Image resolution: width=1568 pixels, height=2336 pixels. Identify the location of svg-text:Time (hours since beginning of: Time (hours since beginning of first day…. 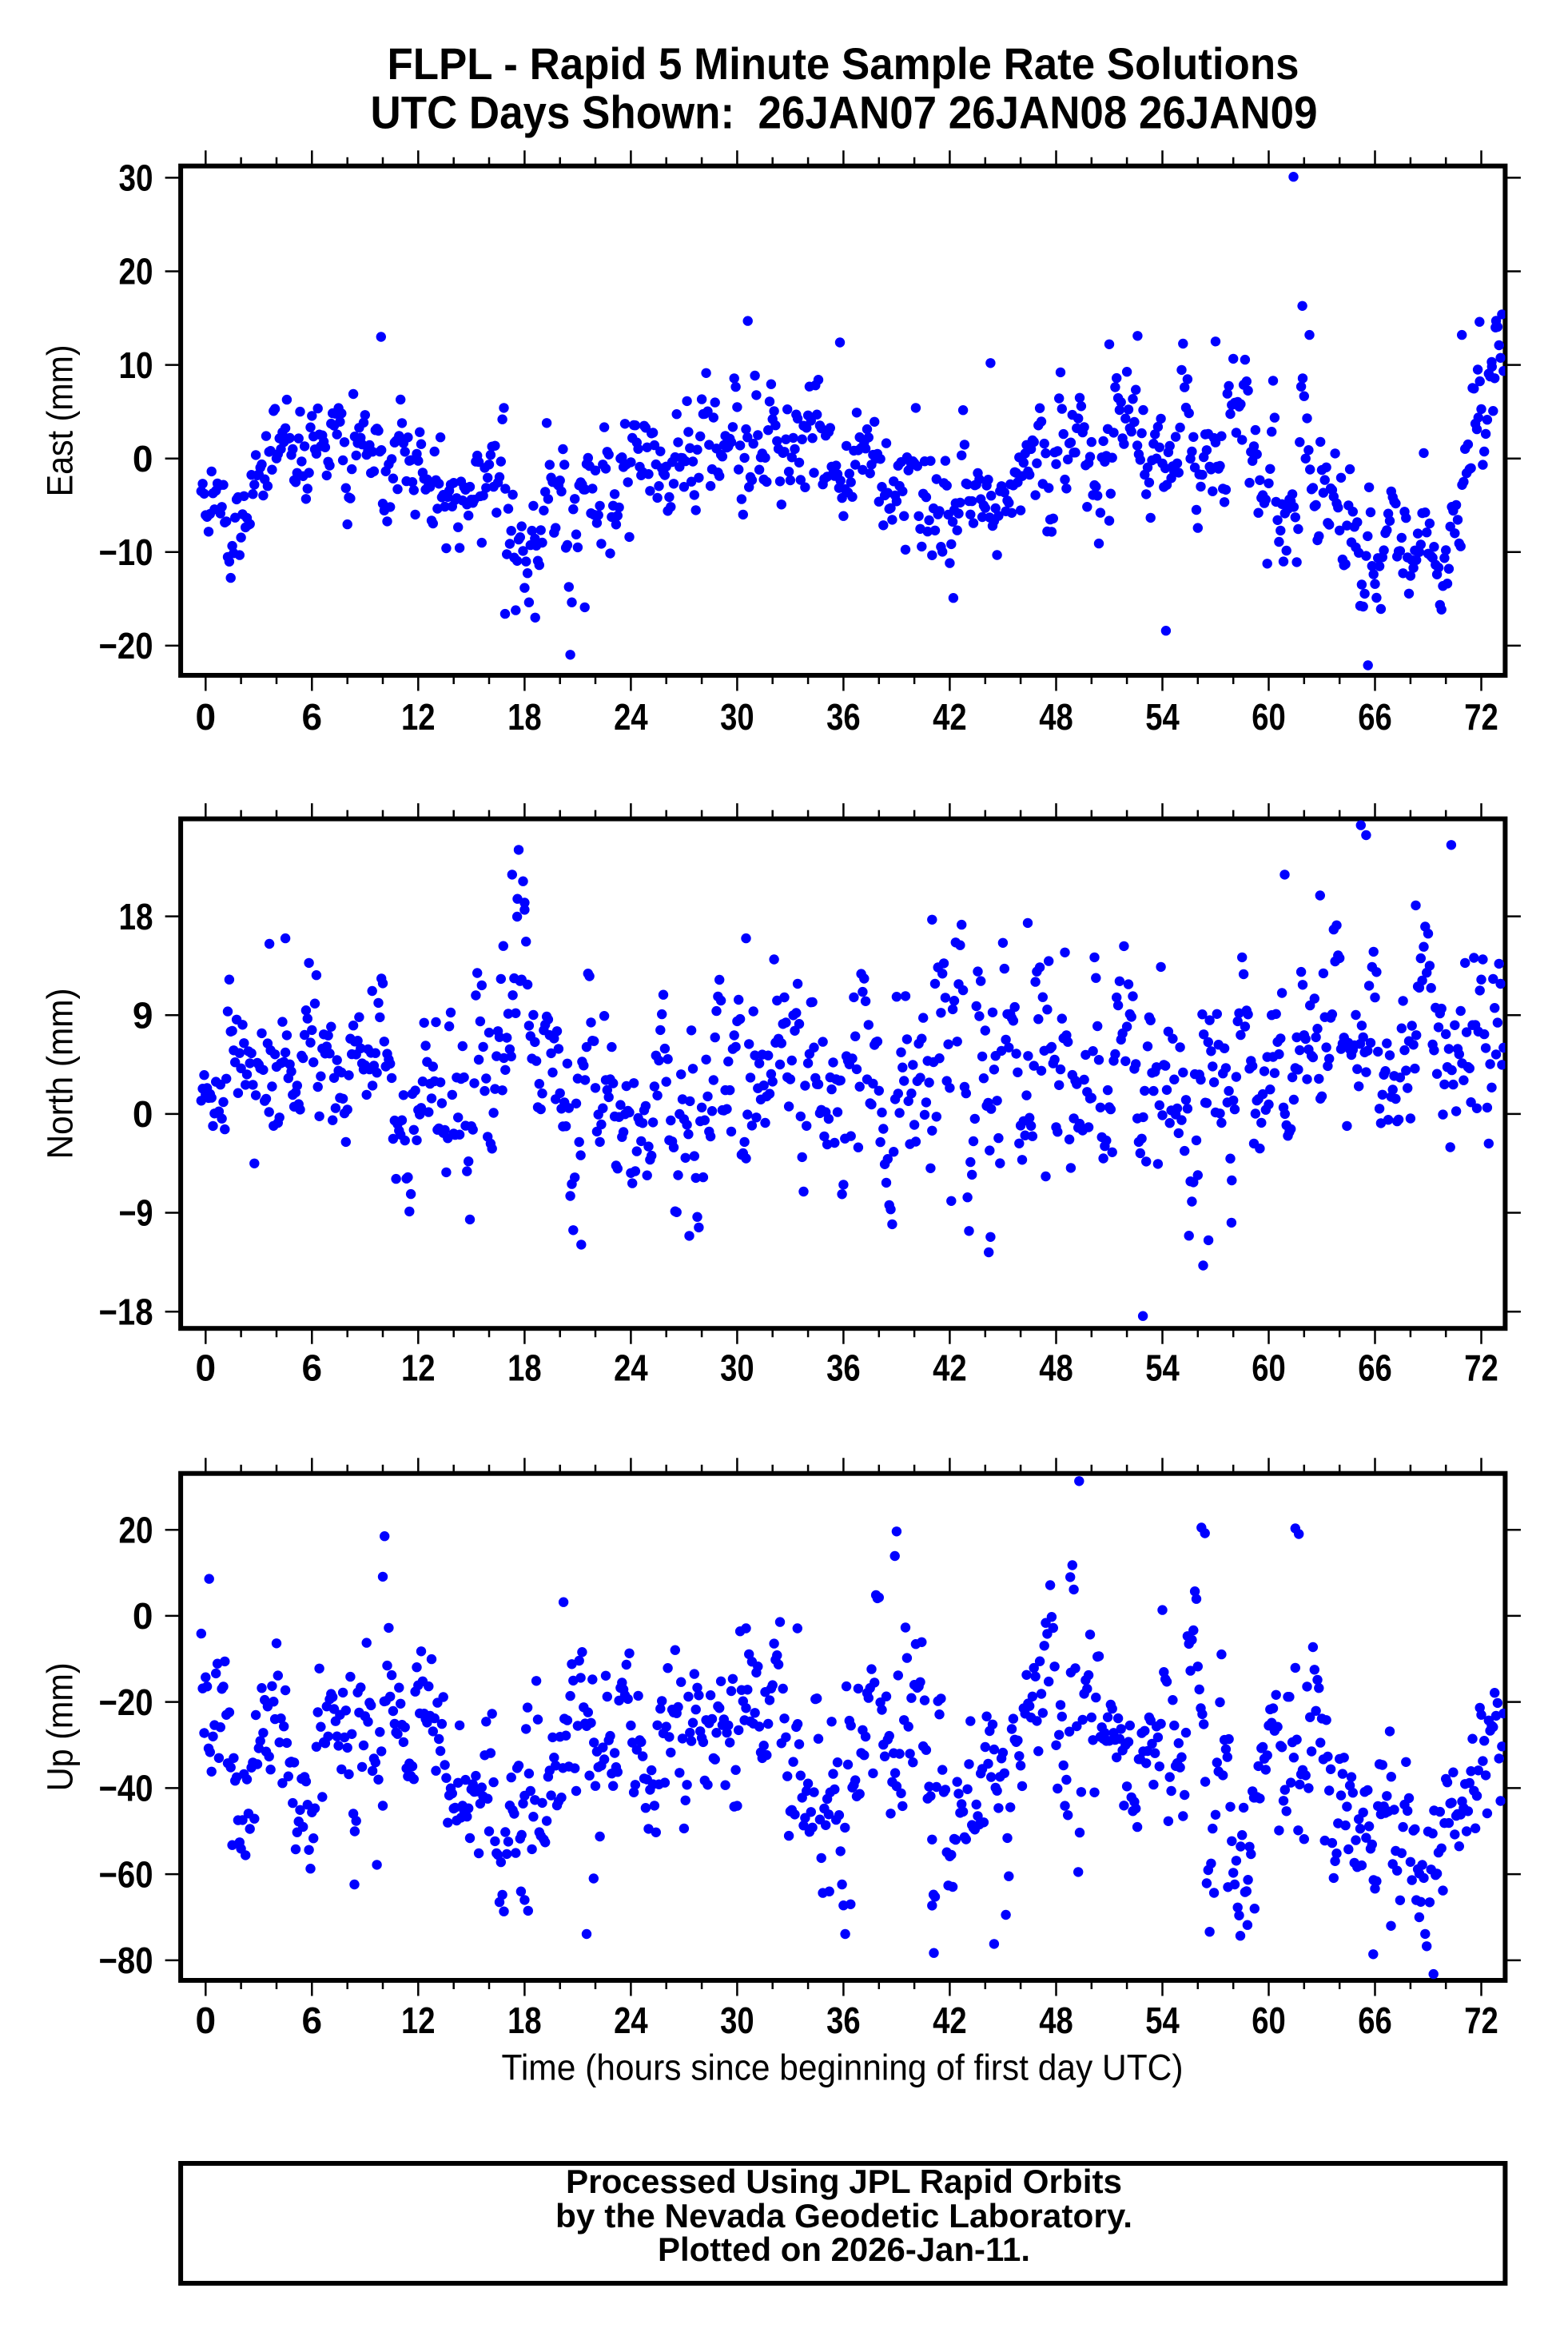
(843, 2067).